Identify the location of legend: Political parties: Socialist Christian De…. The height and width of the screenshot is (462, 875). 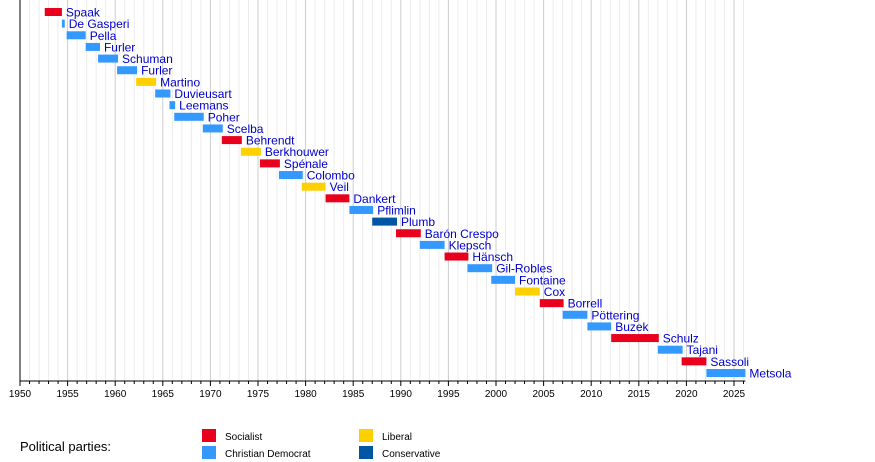
(230, 444).